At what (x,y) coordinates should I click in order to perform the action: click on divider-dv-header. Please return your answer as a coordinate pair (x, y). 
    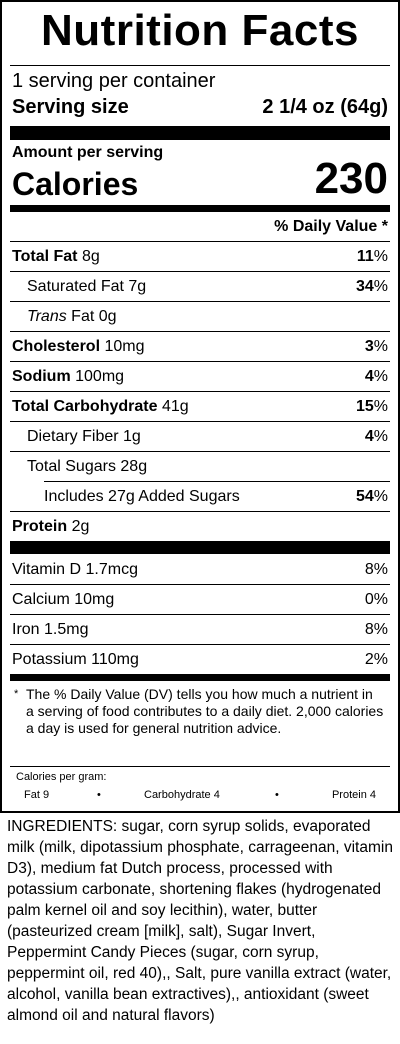
    Looking at the image, I should click on (200, 241).